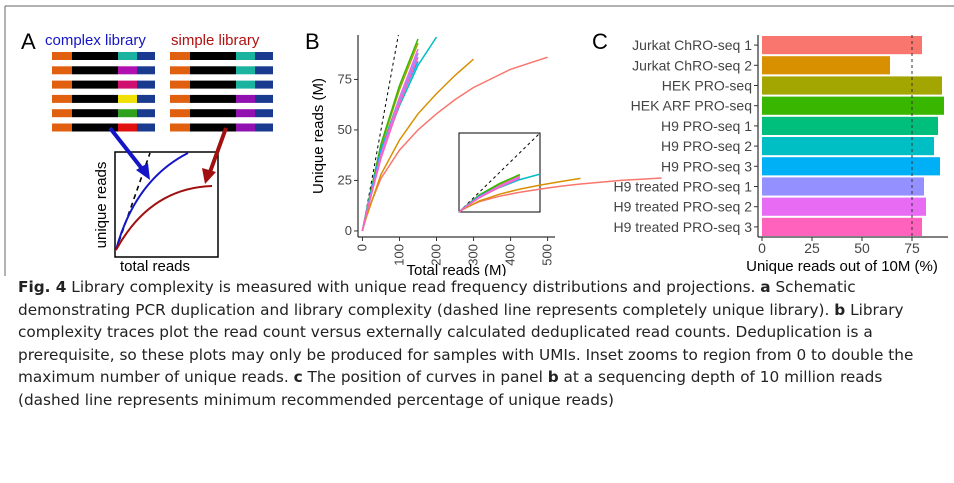 This screenshot has height=483, width=954. I want to click on y-tick-label: Jurkat ChRO-seq 1, so click(692, 45).